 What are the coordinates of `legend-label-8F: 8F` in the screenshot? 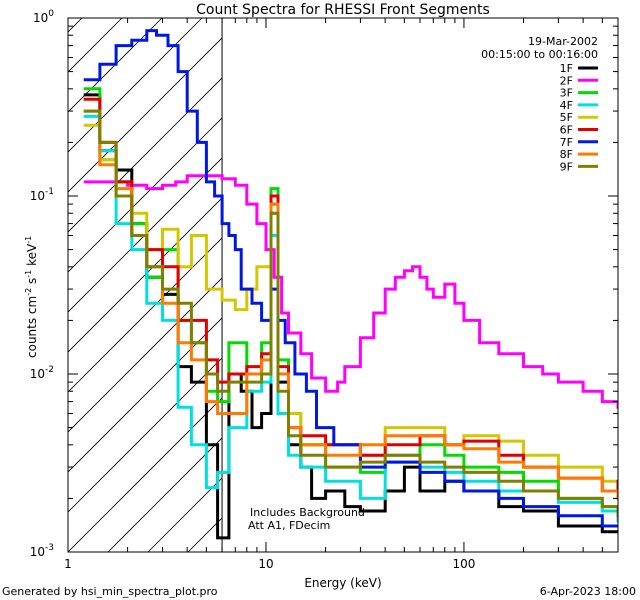 It's located at (566, 154).